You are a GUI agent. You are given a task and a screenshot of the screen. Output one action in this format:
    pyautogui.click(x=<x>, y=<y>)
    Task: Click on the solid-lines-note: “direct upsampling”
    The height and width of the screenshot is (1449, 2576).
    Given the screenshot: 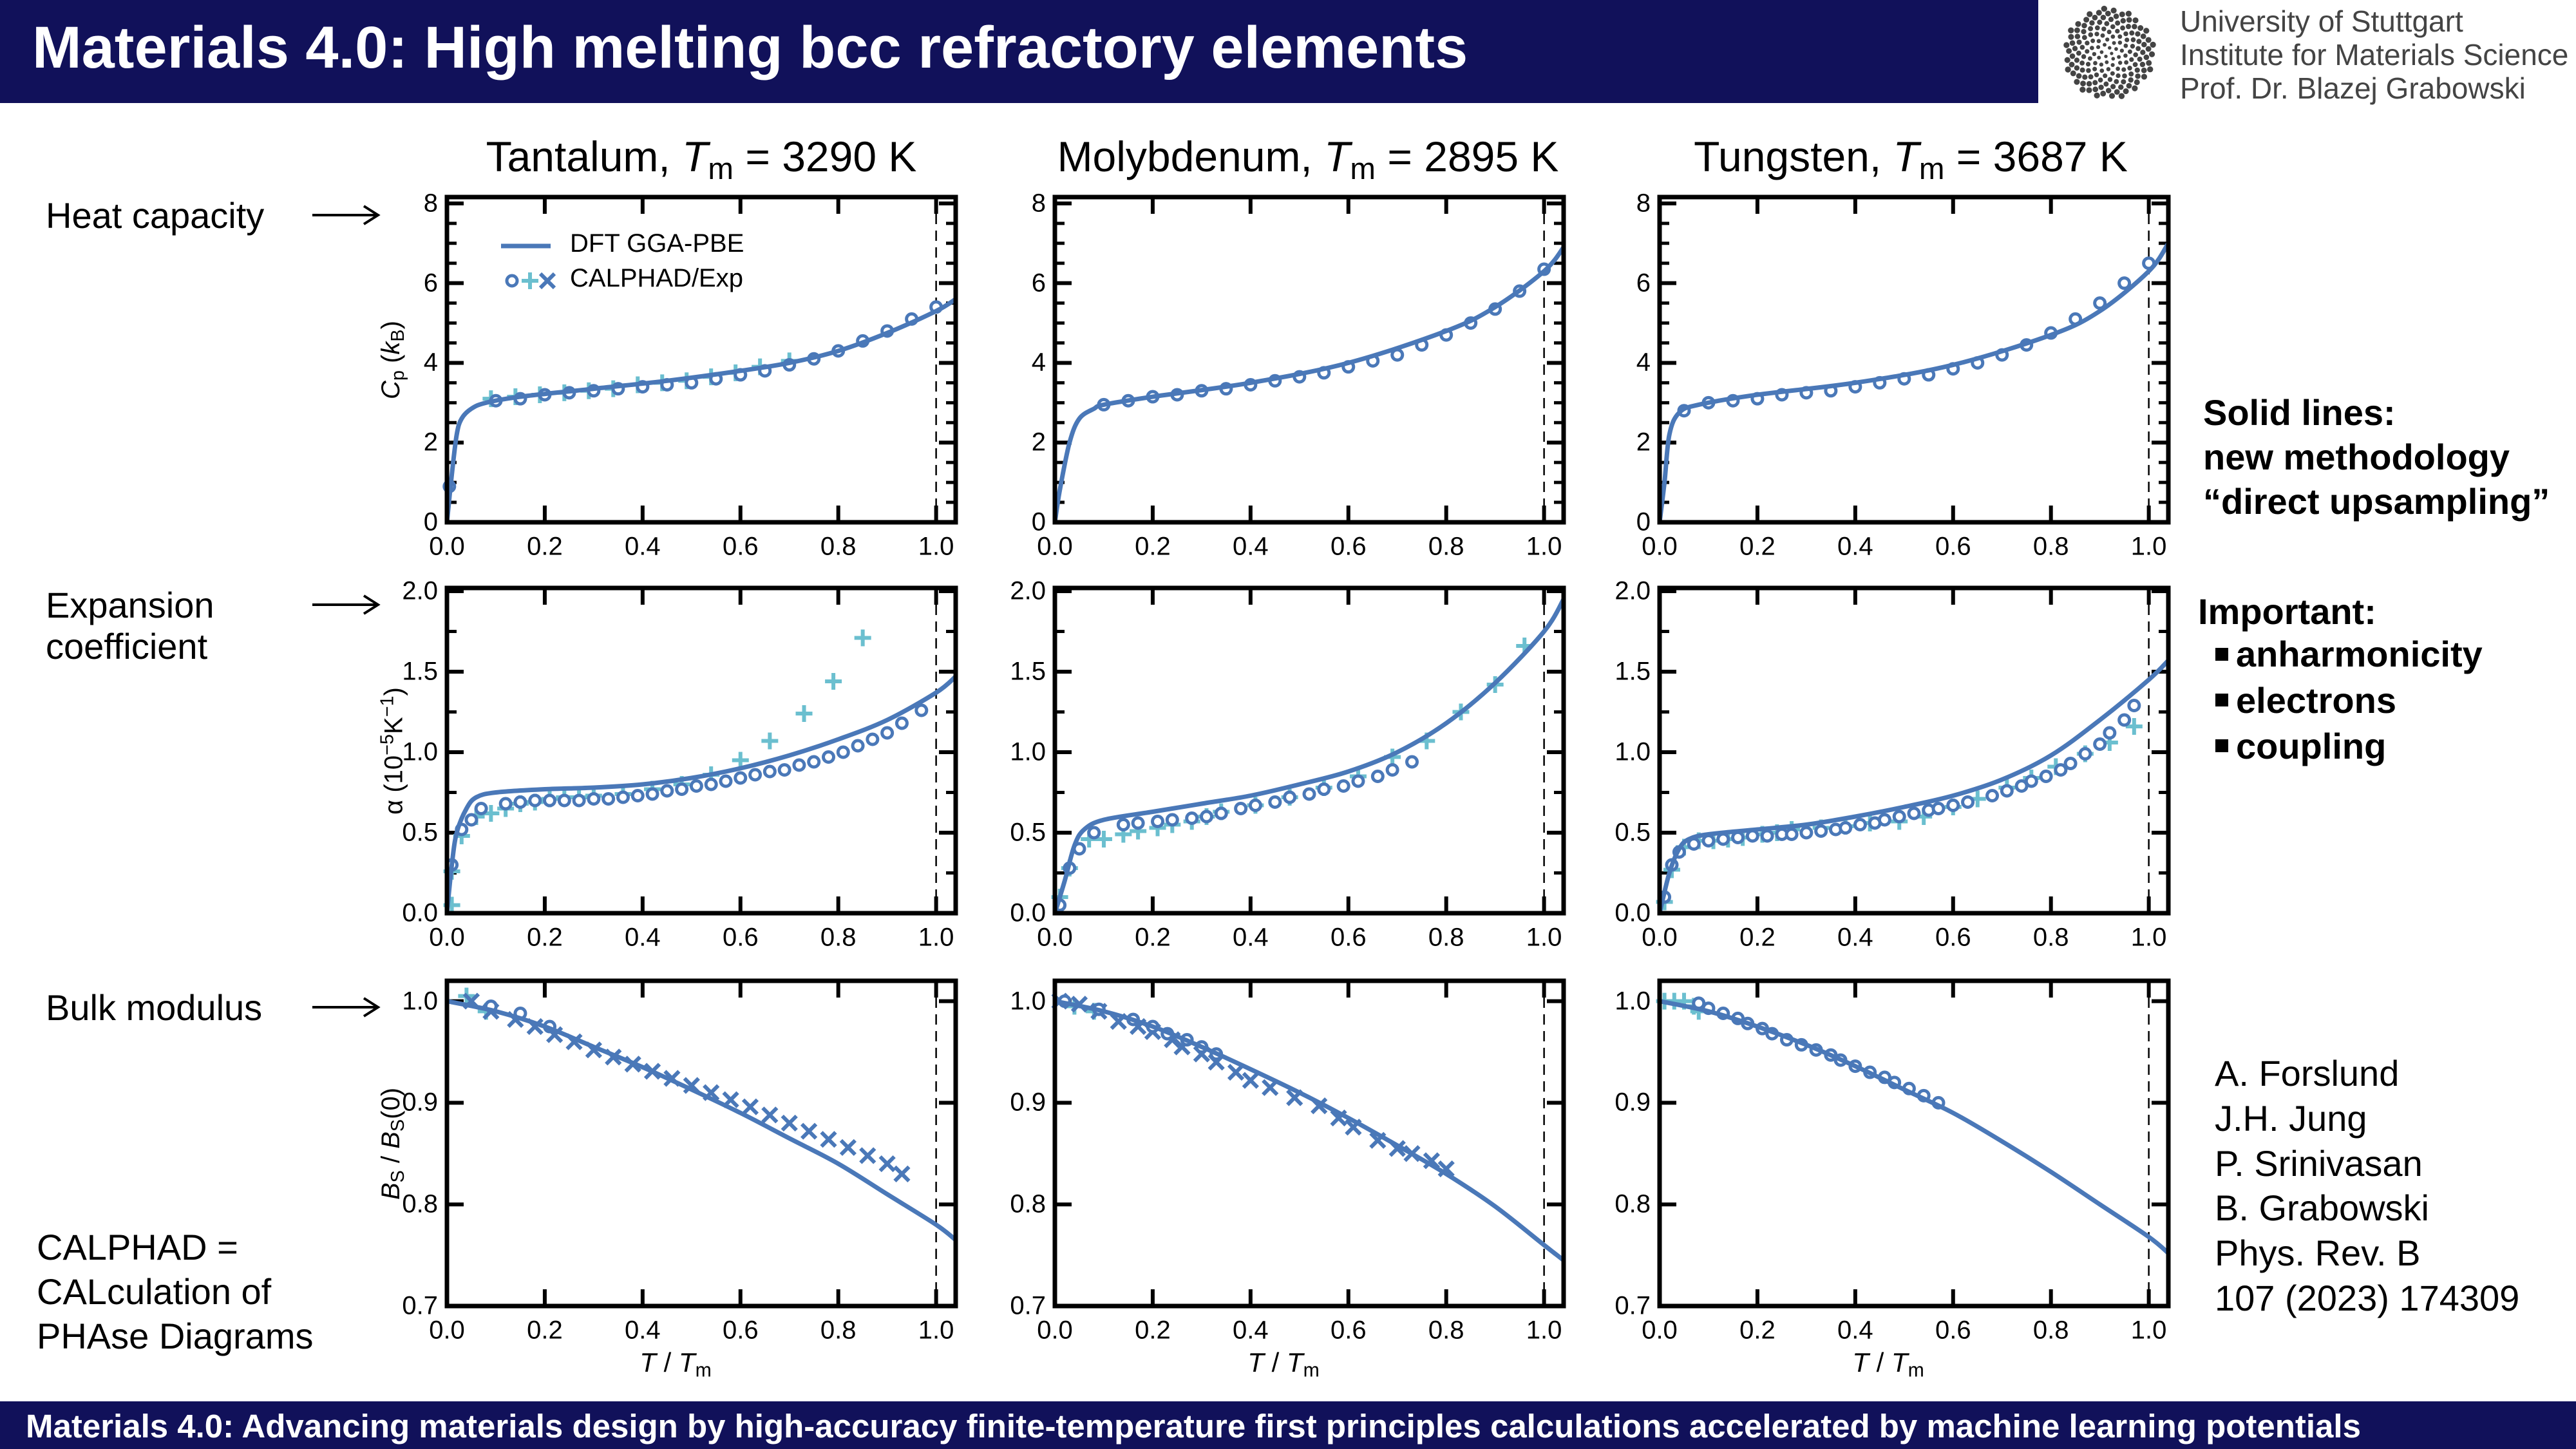 What is the action you would take?
    pyautogui.click(x=2376, y=501)
    